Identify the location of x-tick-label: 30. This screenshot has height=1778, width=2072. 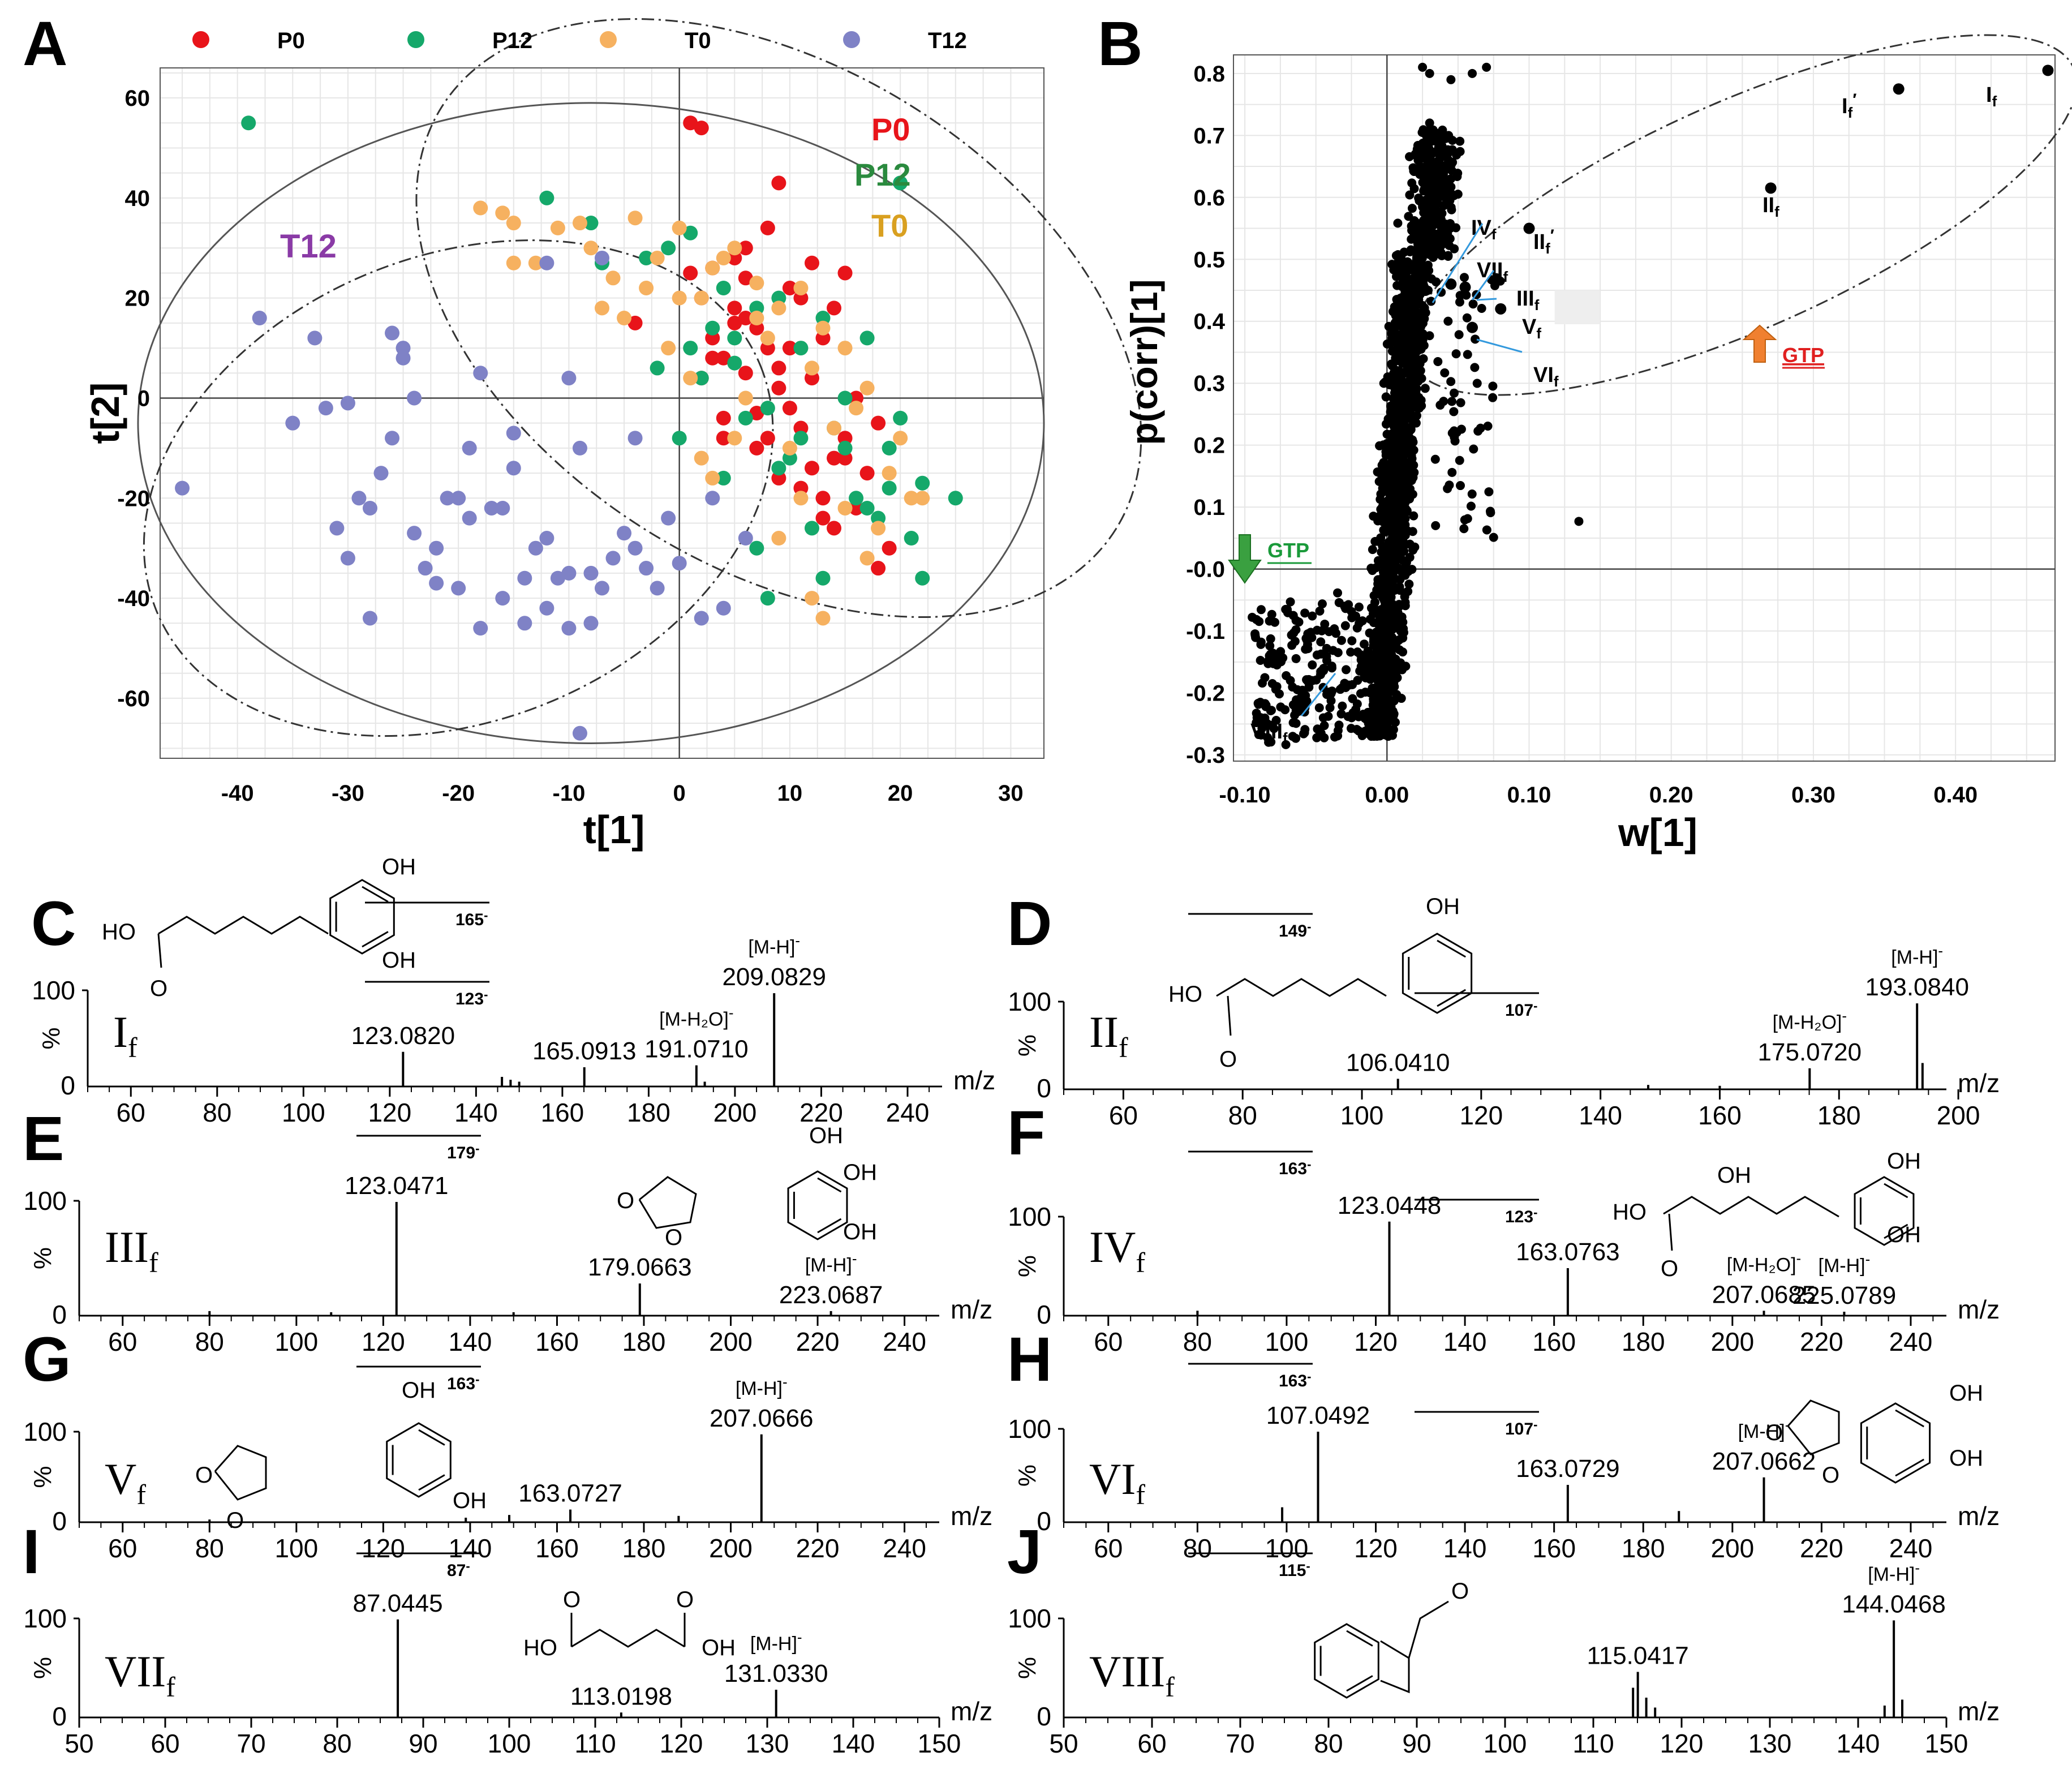
(1011, 794).